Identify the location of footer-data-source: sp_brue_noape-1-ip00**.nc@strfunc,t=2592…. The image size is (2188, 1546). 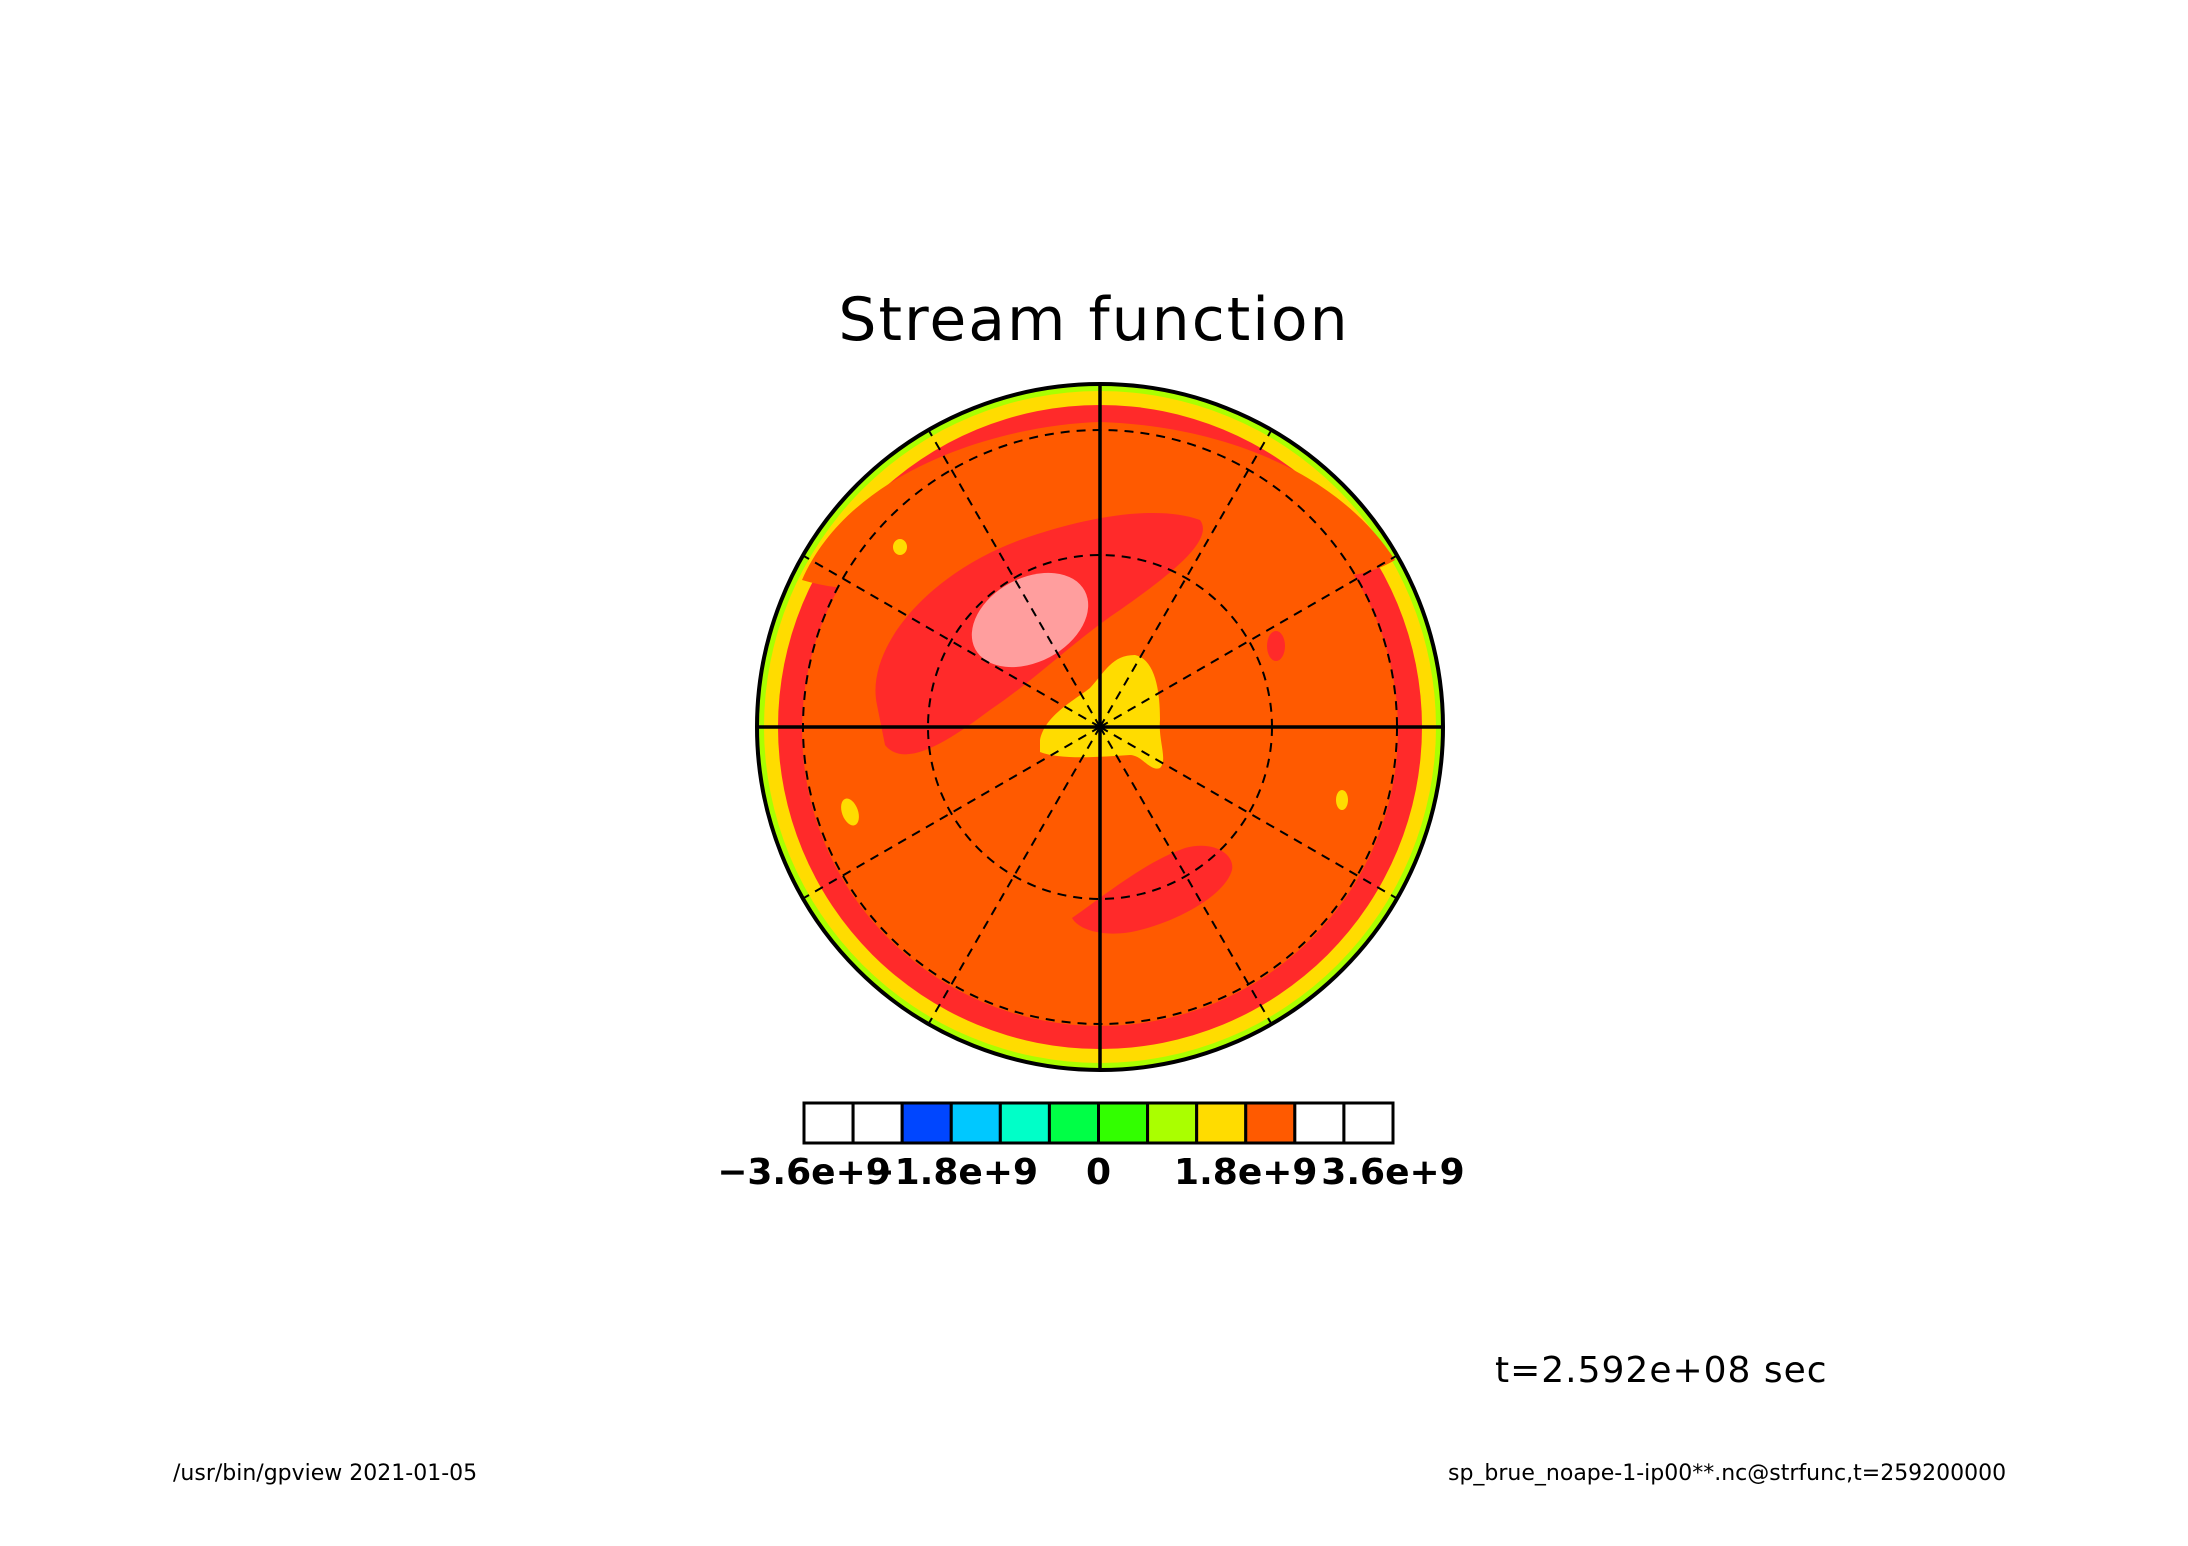
(1727, 1473).